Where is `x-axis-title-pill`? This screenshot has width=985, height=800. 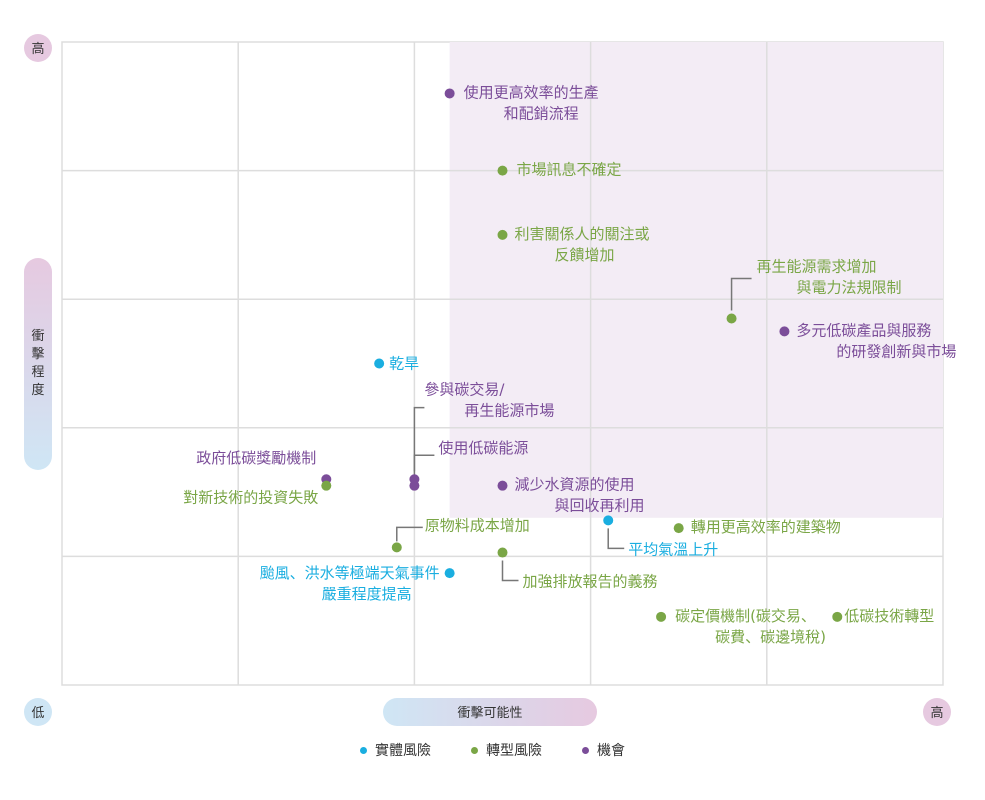
x-axis-title-pill is located at coordinates (490, 712).